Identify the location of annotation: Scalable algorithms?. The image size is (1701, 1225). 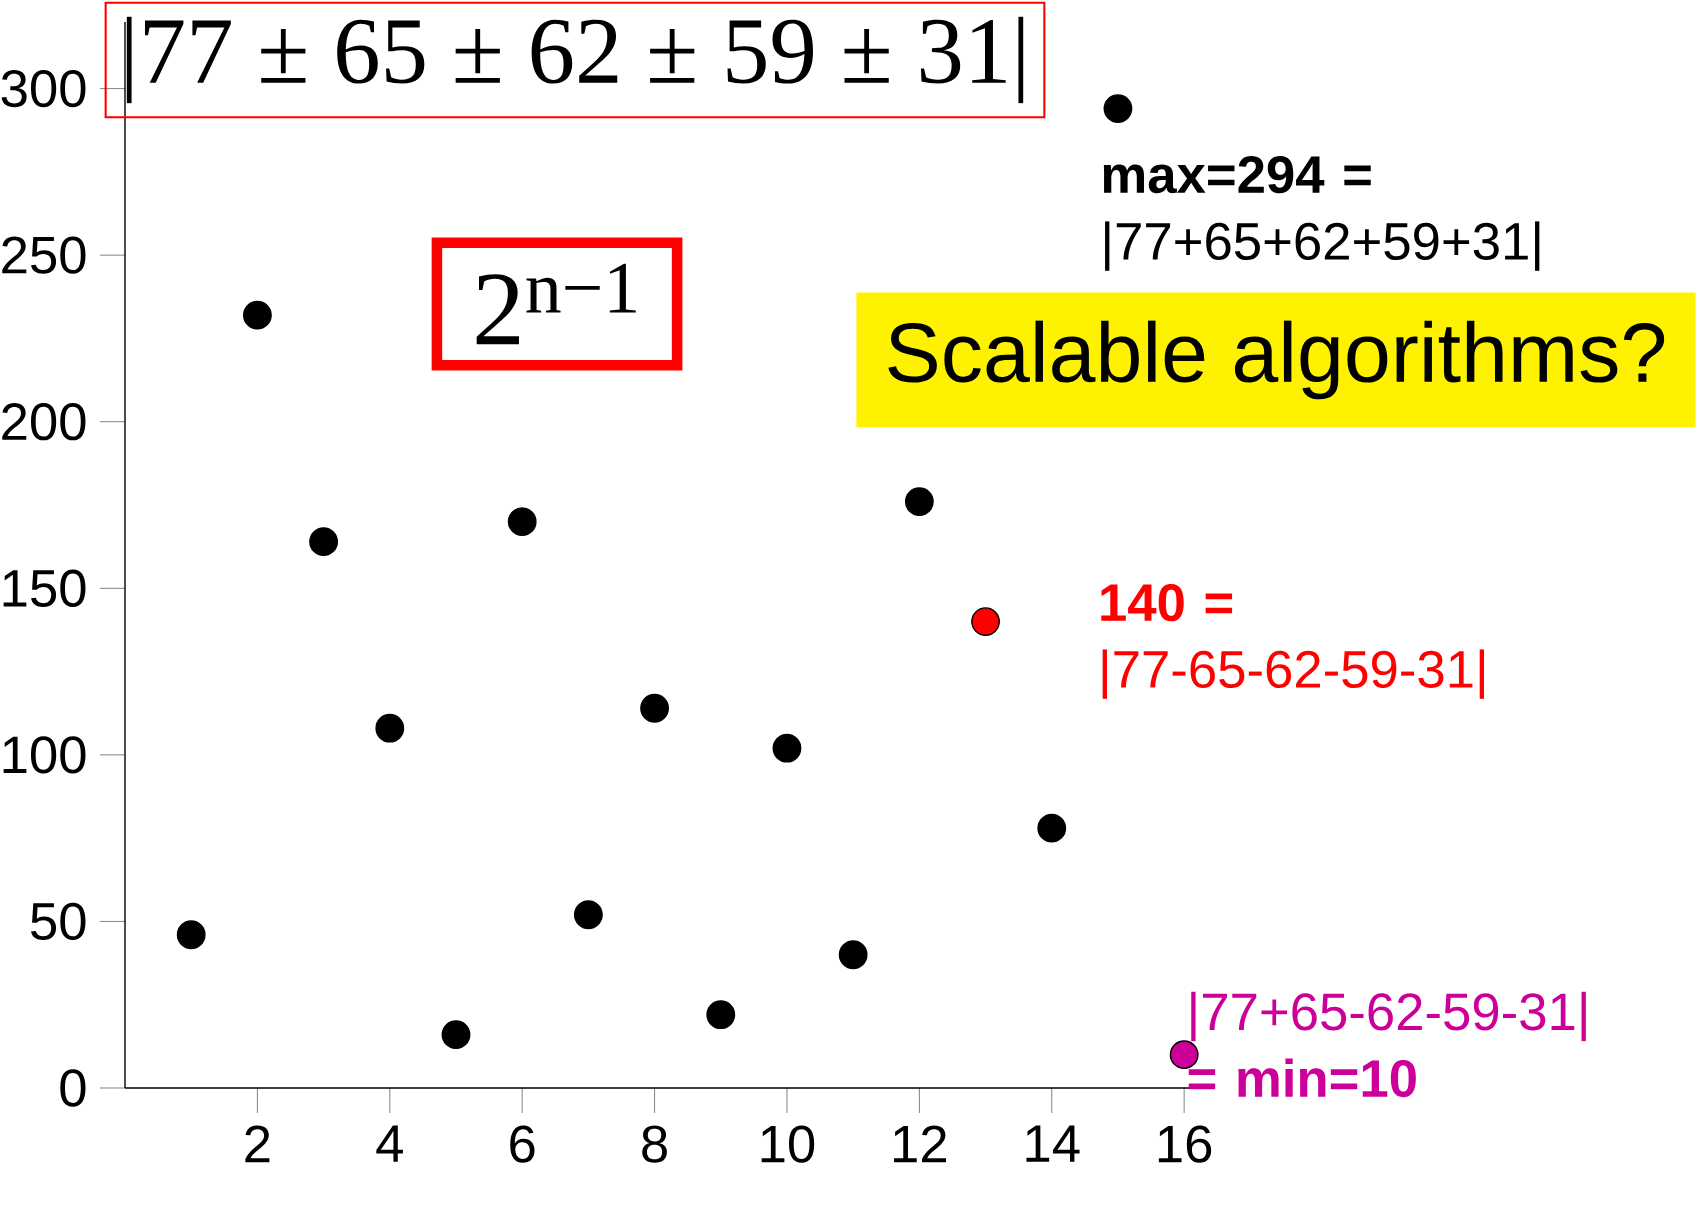
(1276, 360).